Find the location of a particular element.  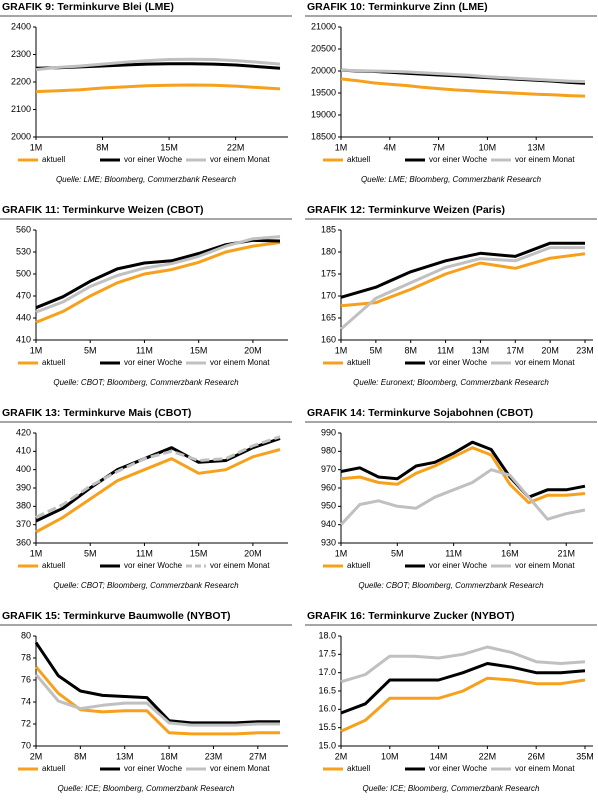

x-tick-label: 27M is located at coordinates (258, 756).